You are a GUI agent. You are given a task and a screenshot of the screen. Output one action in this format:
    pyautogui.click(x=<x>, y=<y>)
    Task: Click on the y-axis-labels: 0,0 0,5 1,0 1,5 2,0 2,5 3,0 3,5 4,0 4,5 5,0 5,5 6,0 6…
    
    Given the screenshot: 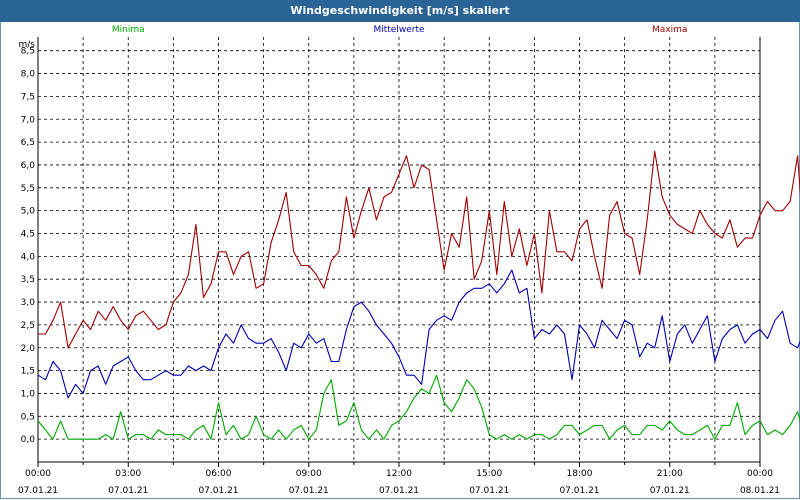 What is the action you would take?
    pyautogui.click(x=27, y=242)
    